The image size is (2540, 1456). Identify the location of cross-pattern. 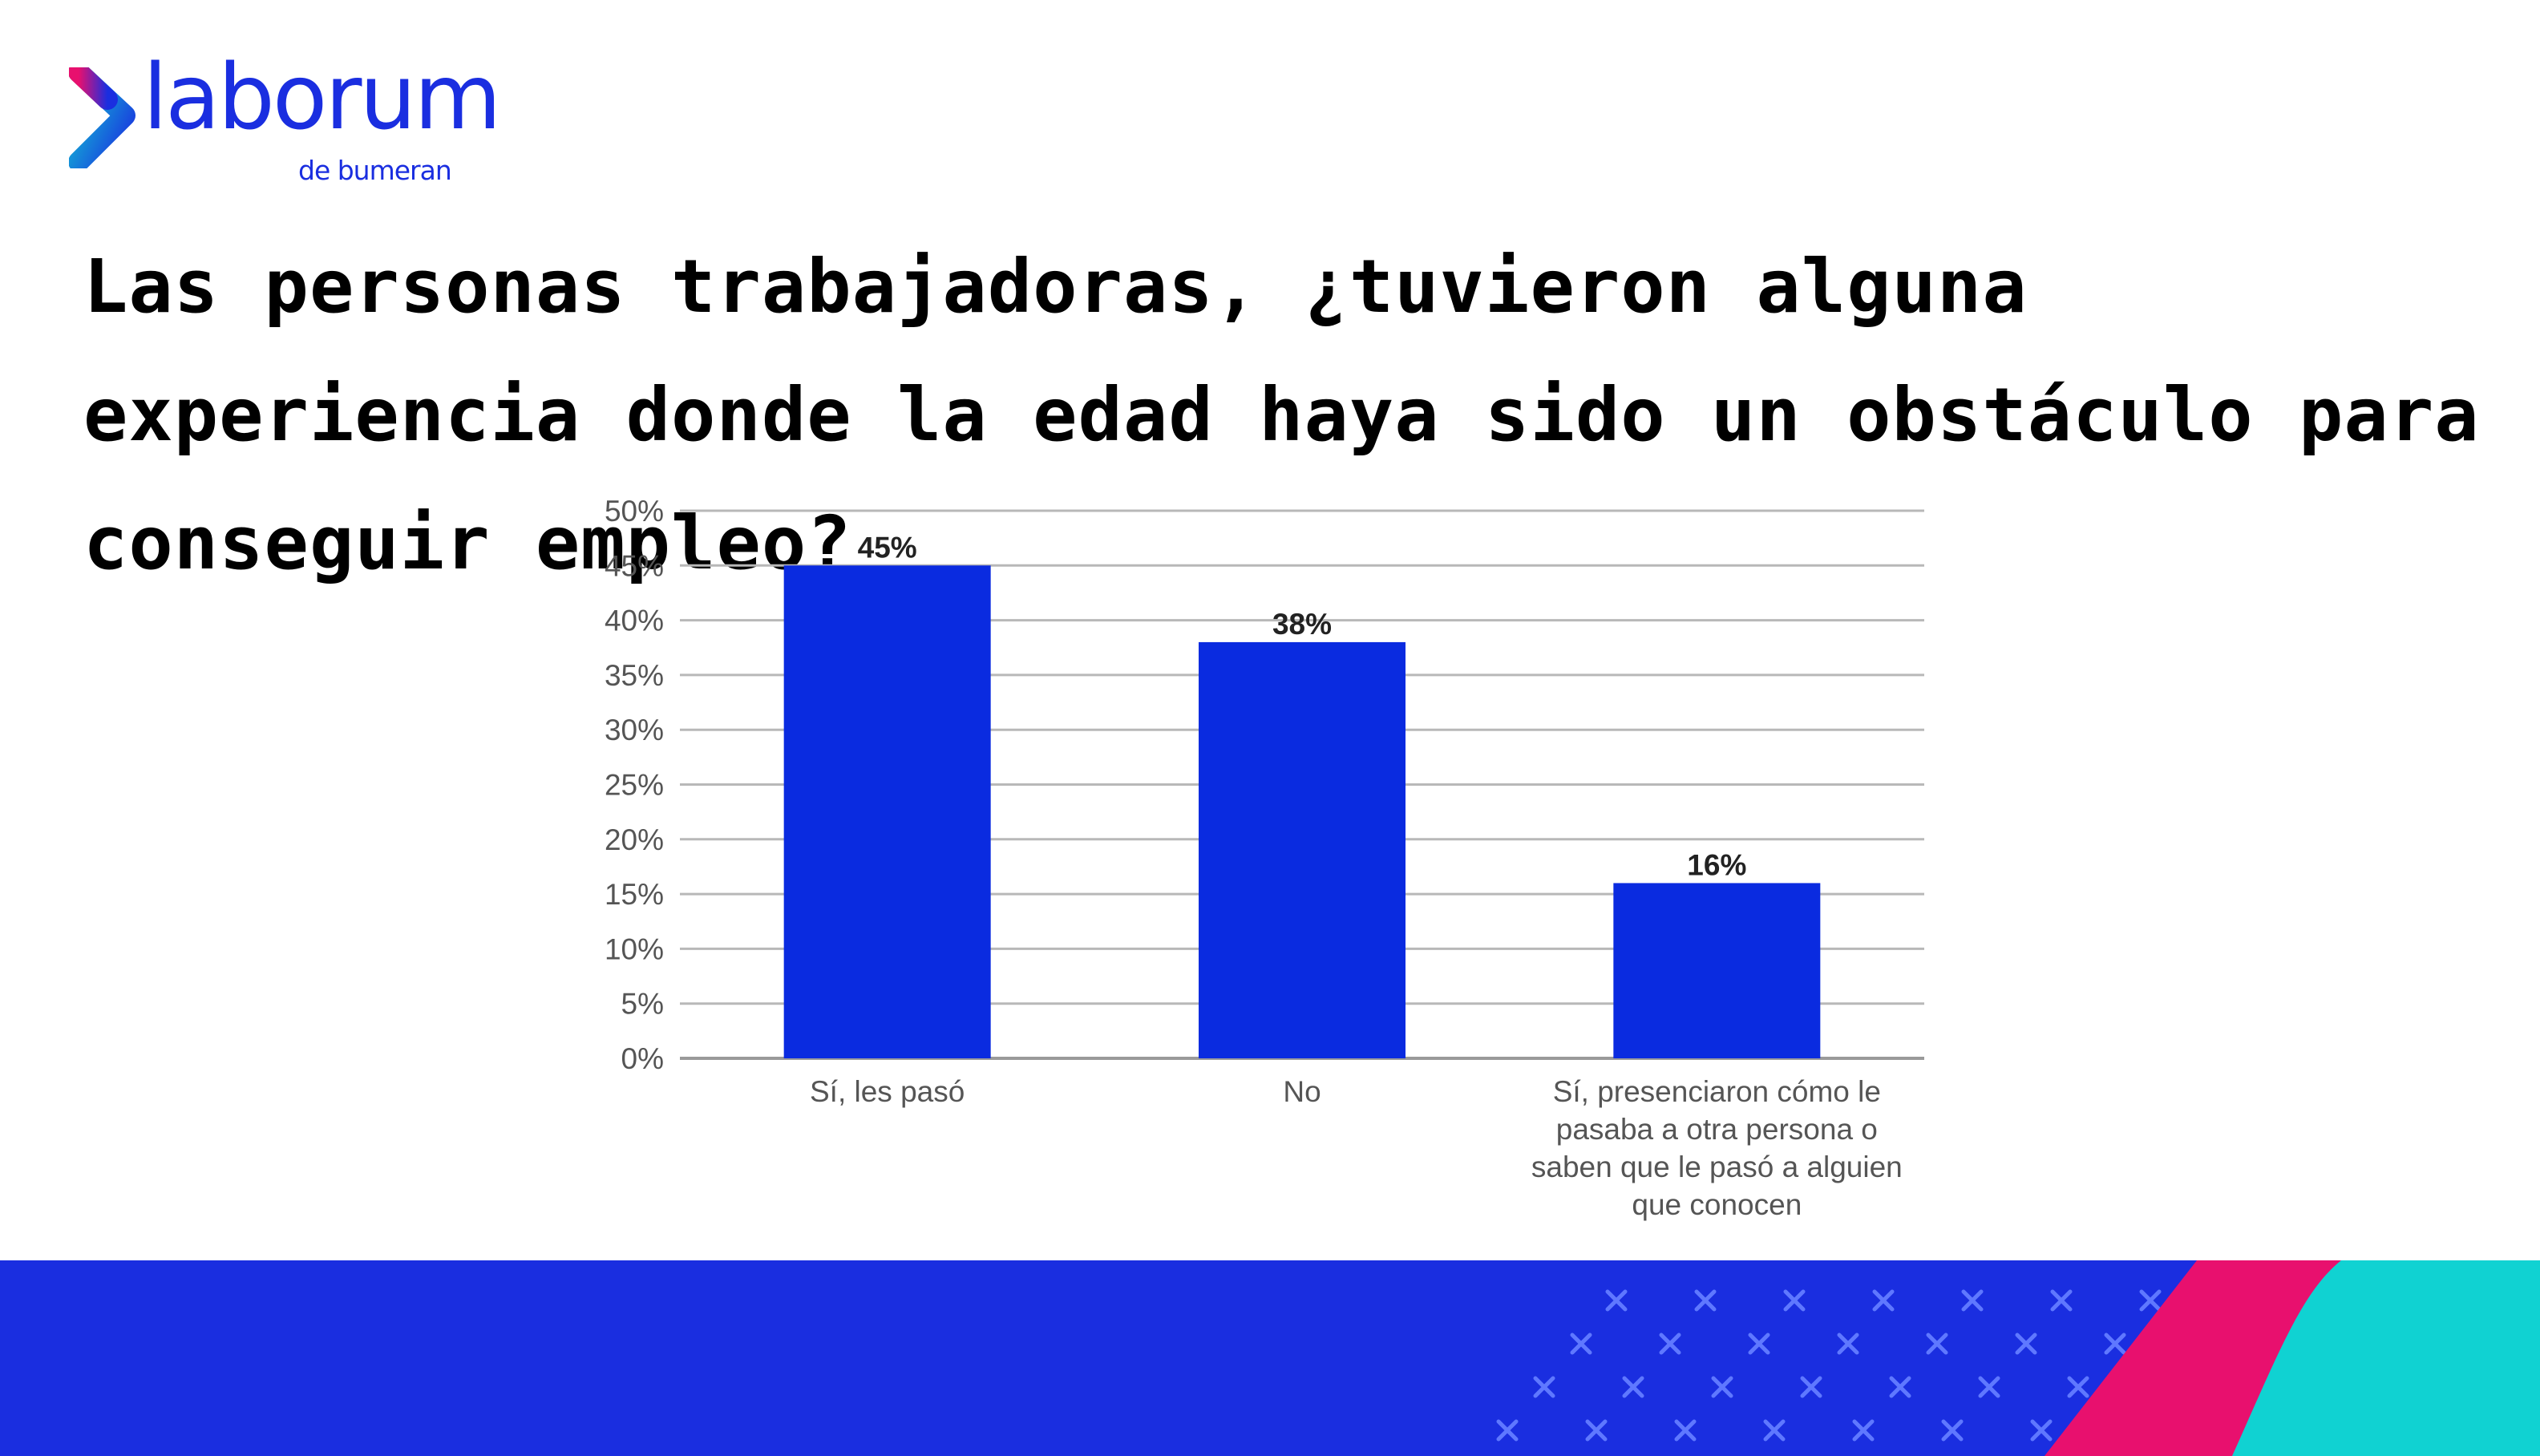
(1829, 1365).